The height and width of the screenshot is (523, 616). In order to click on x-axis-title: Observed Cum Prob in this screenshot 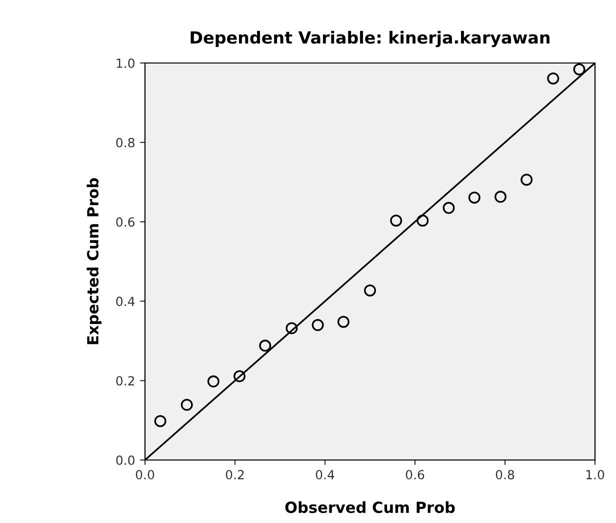, I will do `click(370, 507)`.